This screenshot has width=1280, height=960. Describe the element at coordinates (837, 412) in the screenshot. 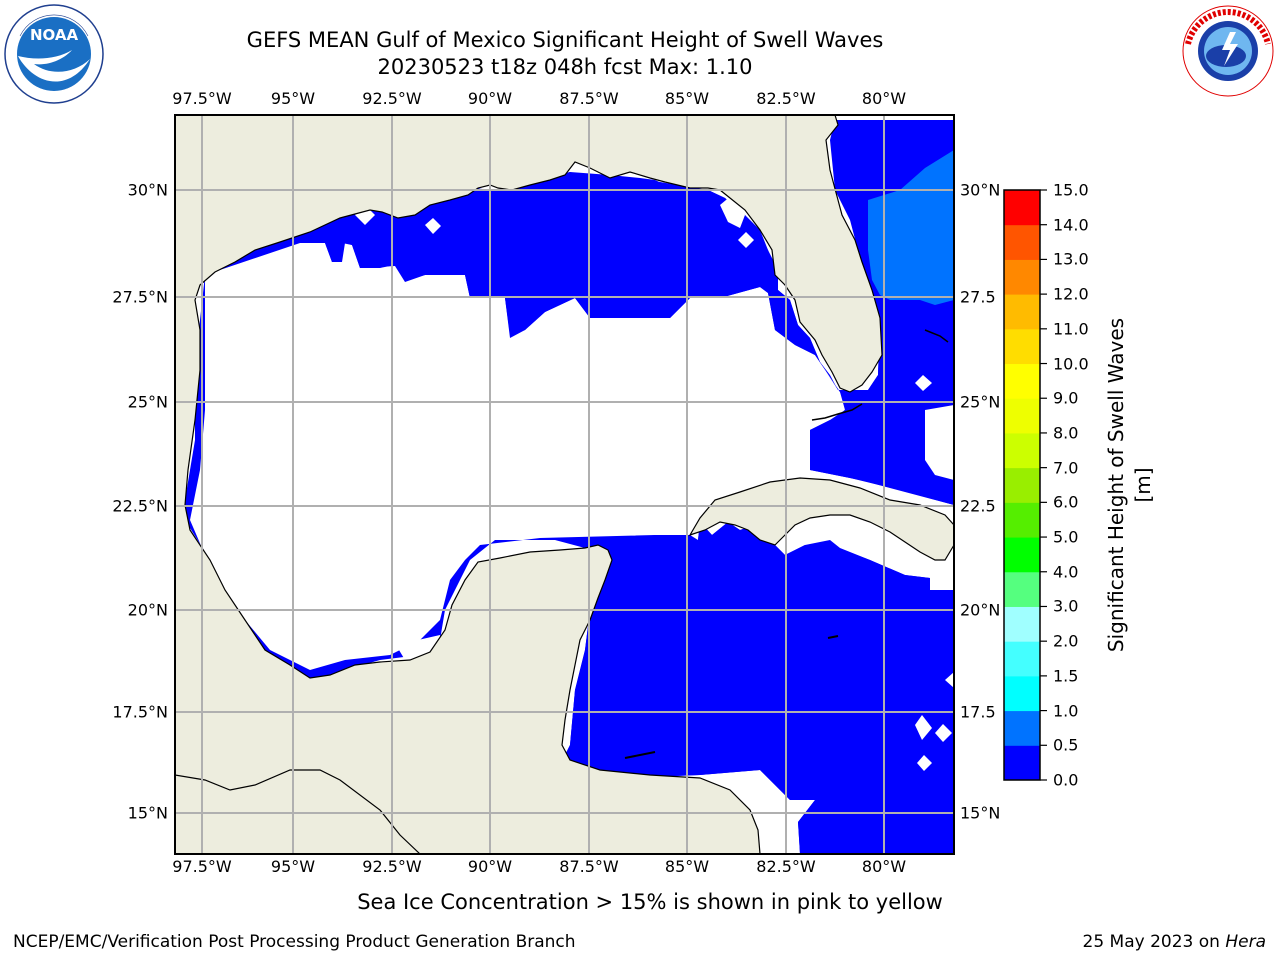

I see `land-keys` at that location.